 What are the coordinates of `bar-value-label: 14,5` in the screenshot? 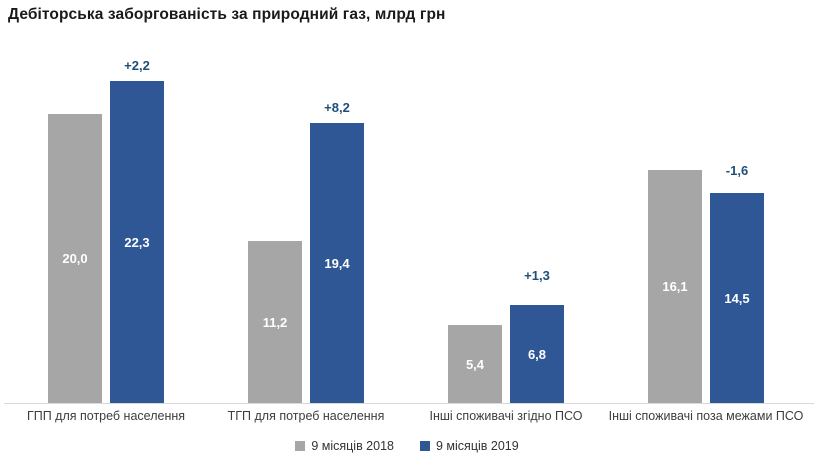 It's located at (737, 298).